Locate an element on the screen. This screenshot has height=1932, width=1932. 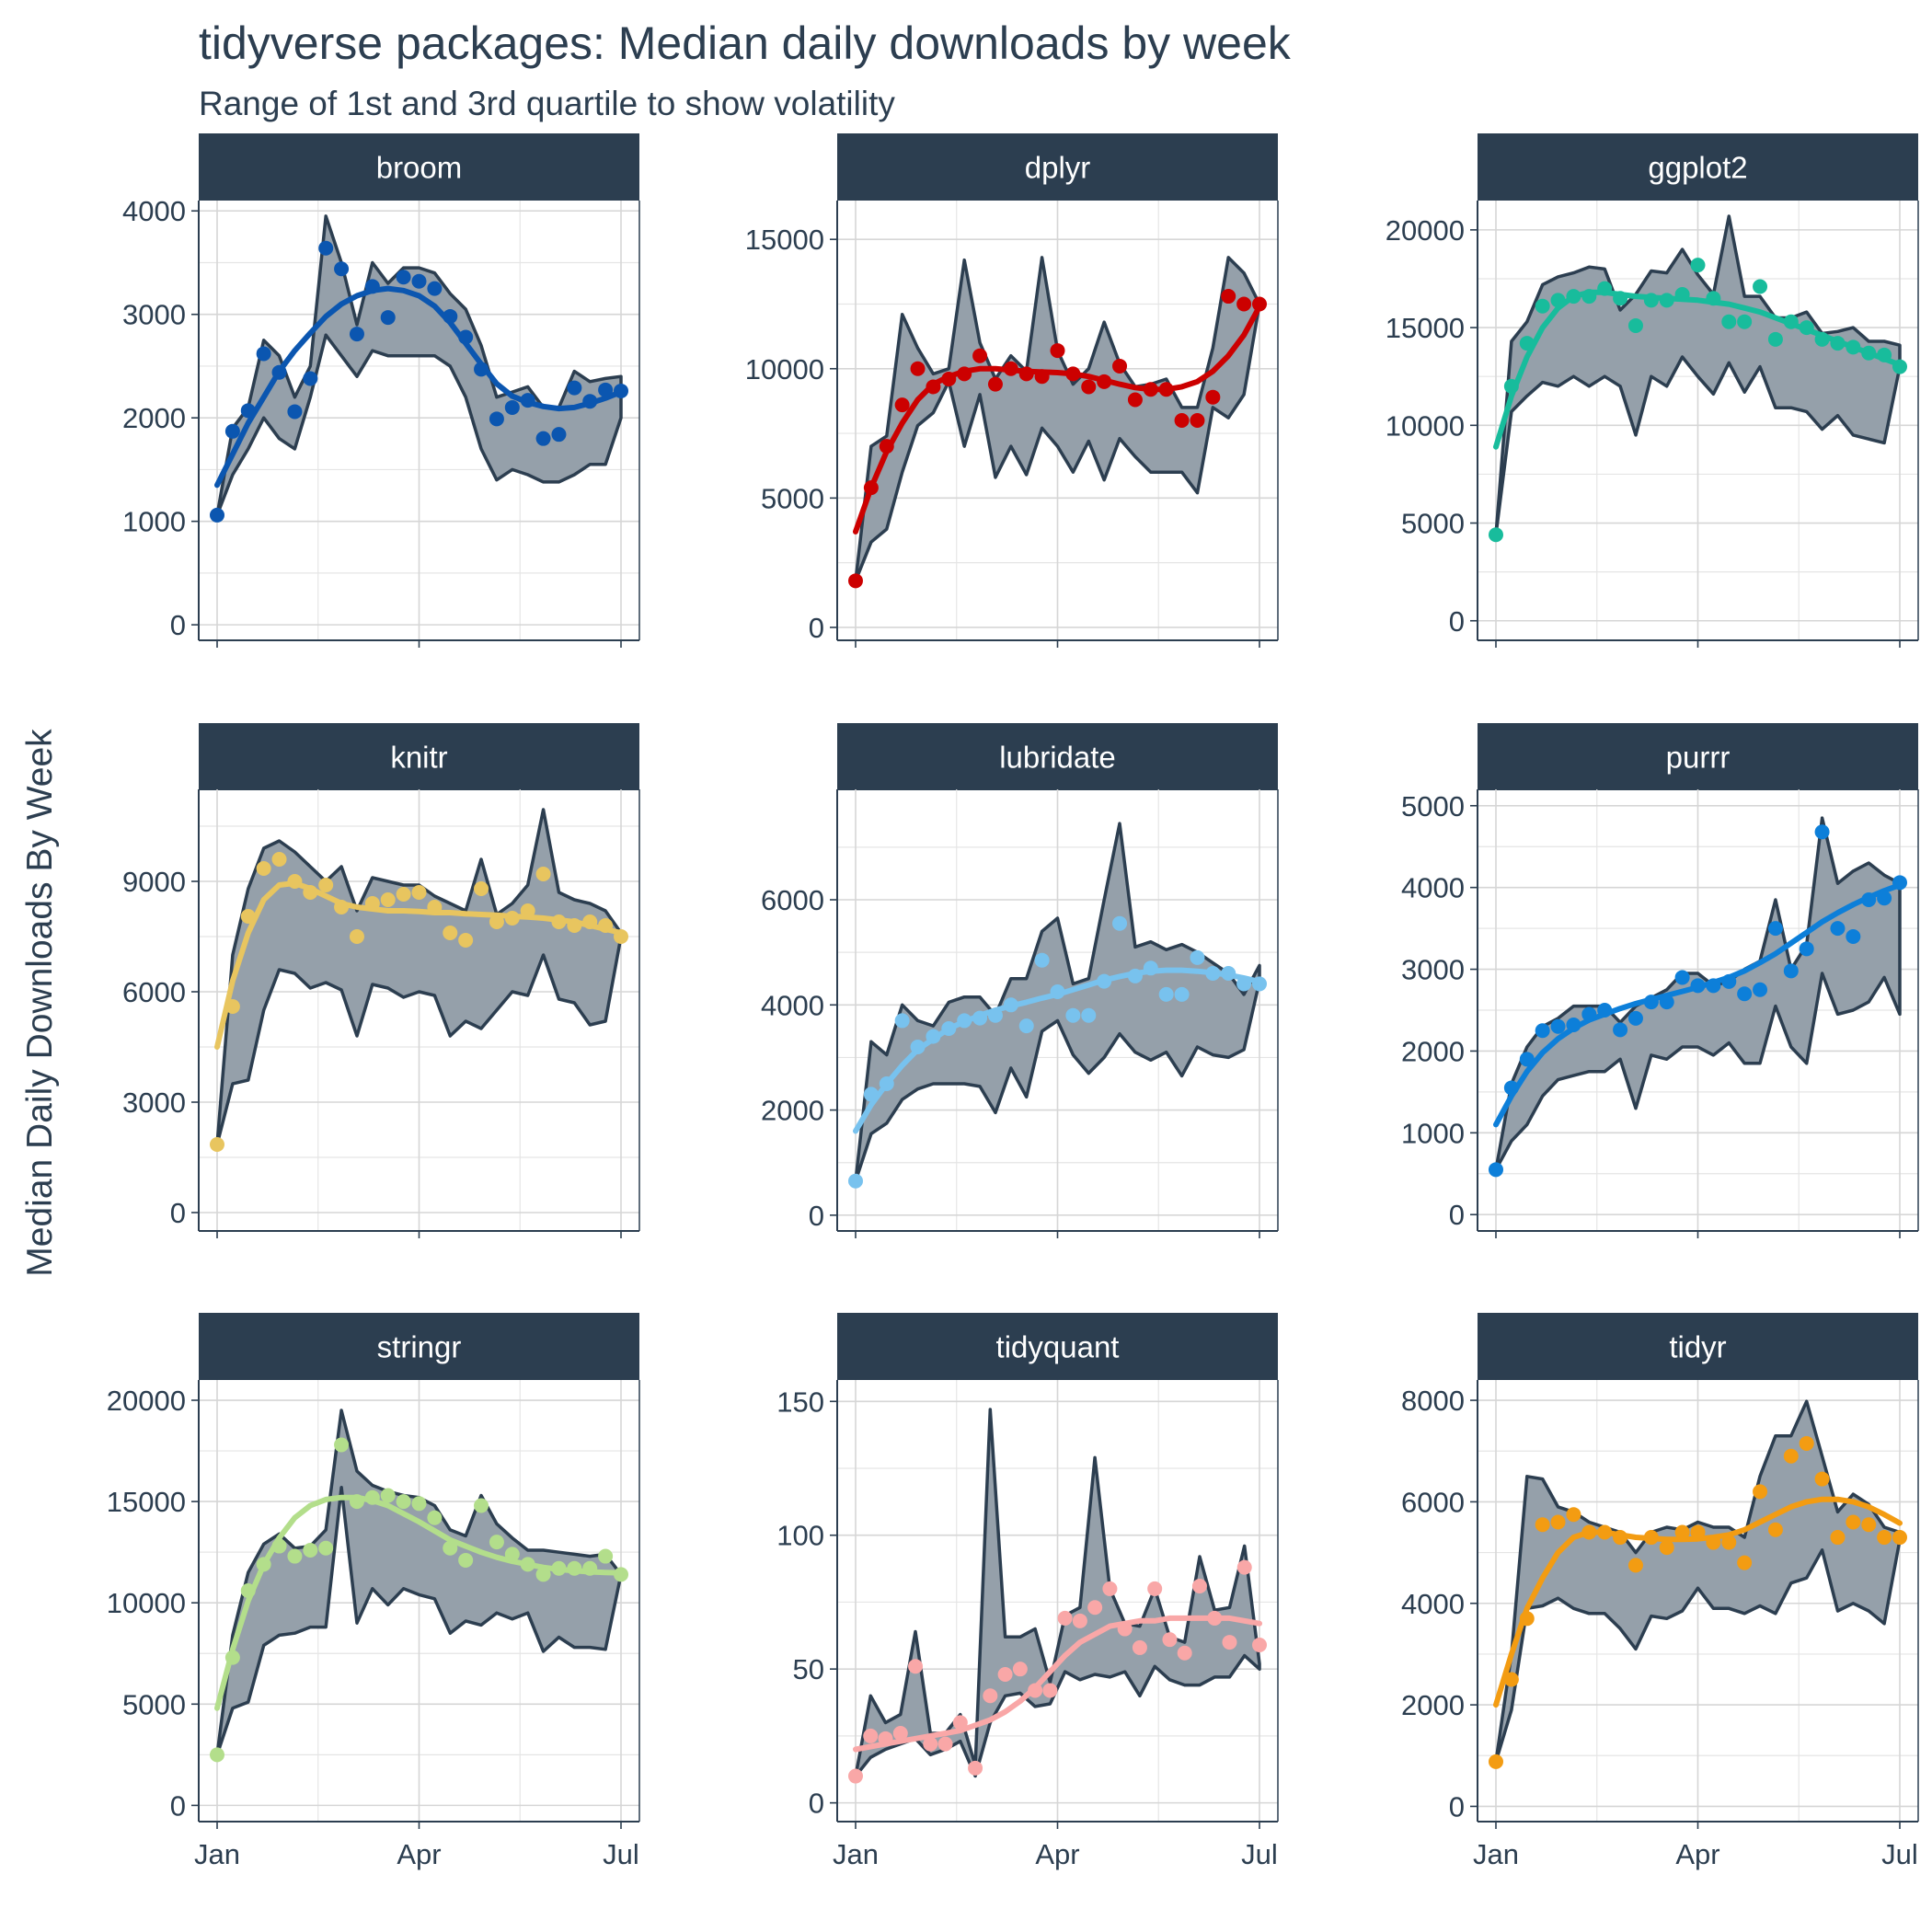
y-tick-label: 9000 is located at coordinates (154, 882).